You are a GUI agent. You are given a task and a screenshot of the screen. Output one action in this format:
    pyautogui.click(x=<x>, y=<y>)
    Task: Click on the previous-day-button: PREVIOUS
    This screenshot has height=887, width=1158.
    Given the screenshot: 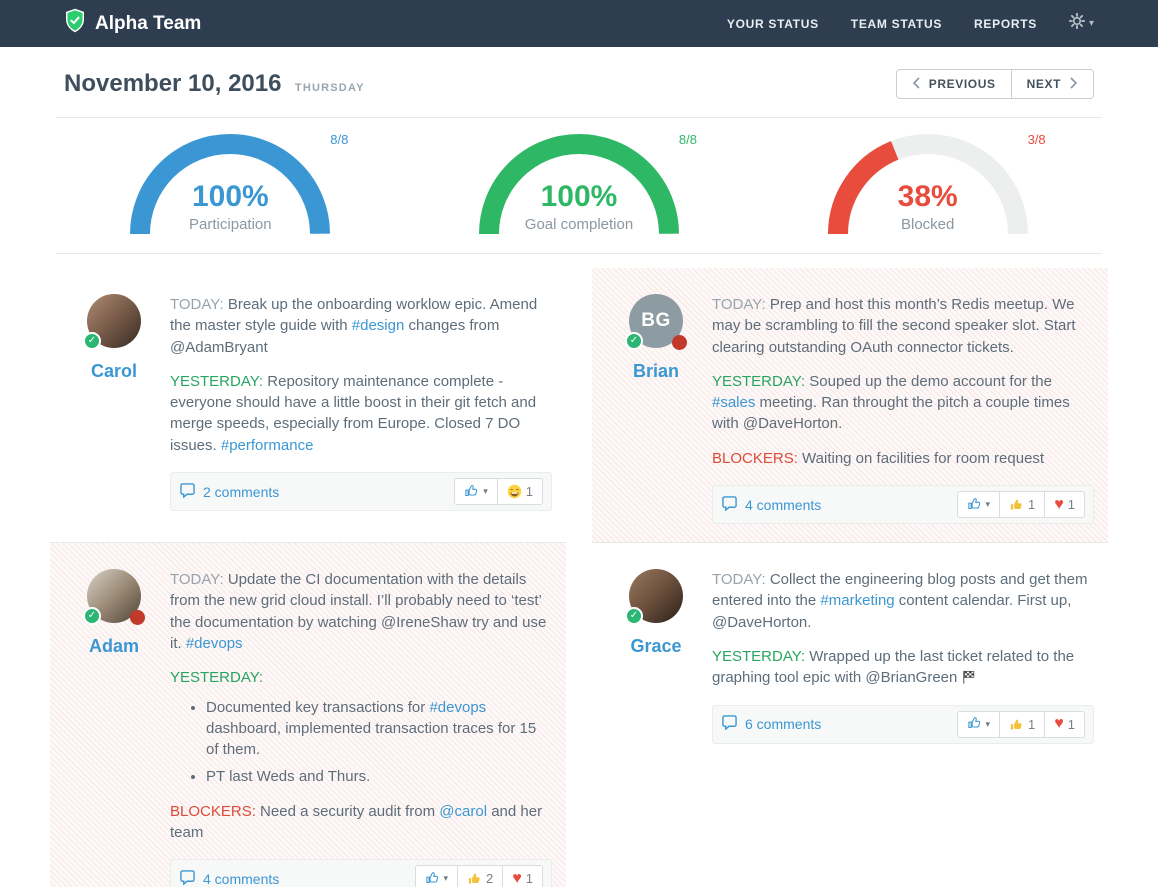 What is the action you would take?
    pyautogui.click(x=953, y=84)
    